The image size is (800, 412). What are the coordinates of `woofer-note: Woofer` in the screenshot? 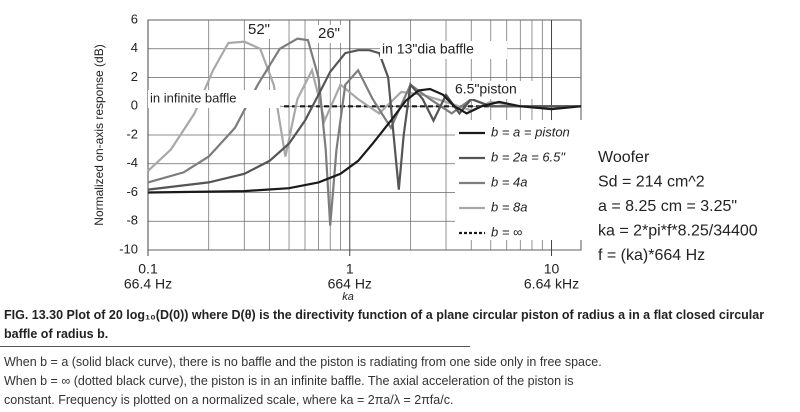 It's located at (624, 157).